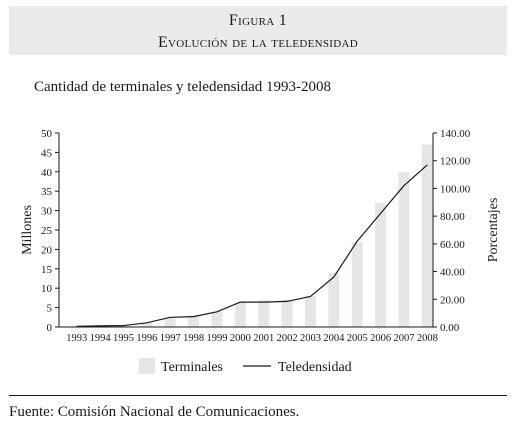 The height and width of the screenshot is (429, 519). Describe the element at coordinates (263, 338) in the screenshot. I see `x-tick-label: 2001` at that location.